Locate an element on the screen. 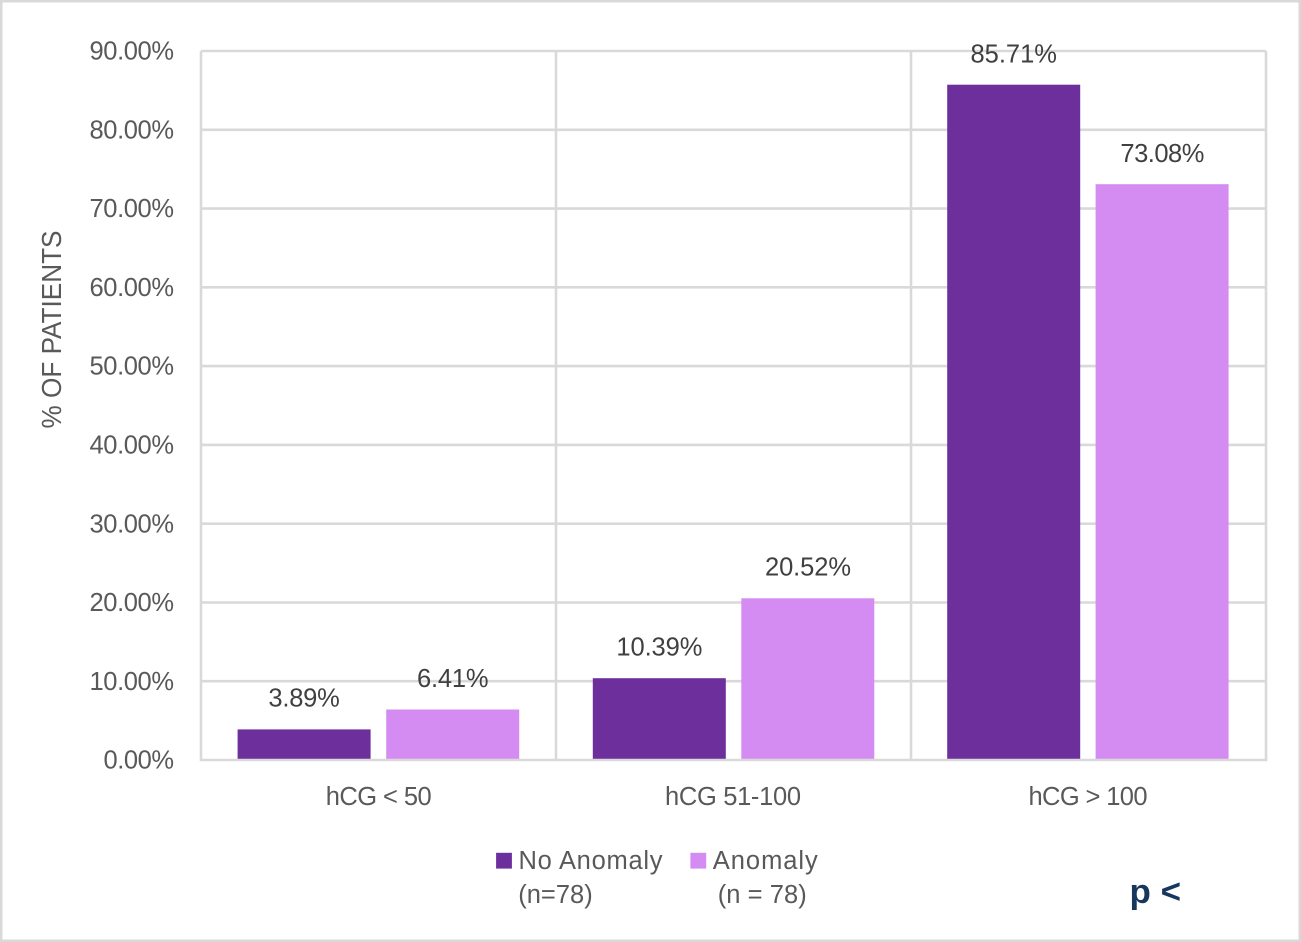 The width and height of the screenshot is (1301, 942). svg-text: 73.08% is located at coordinates (1162, 154).